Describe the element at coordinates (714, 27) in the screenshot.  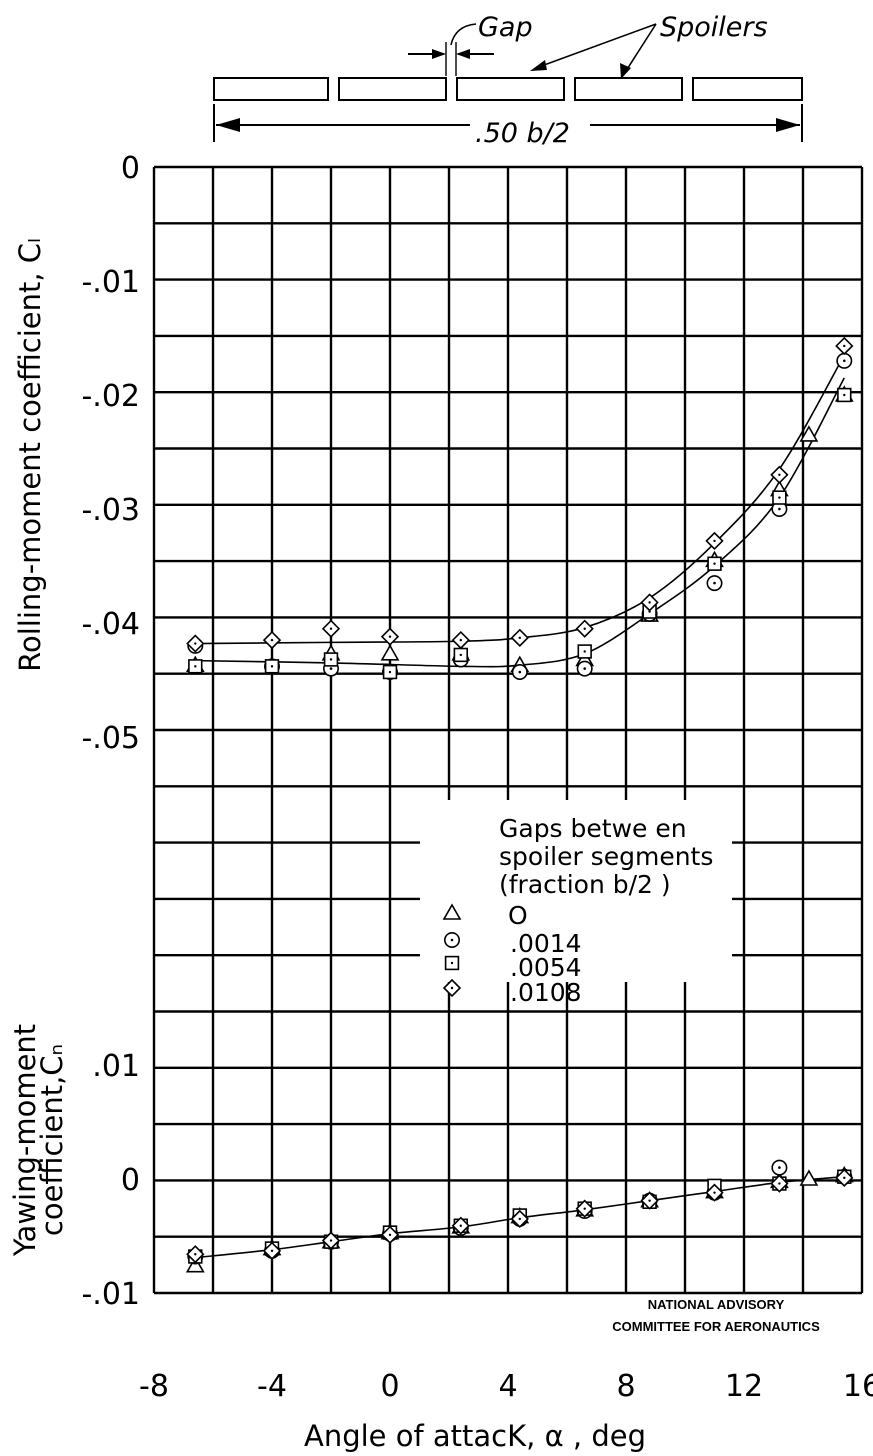
I see `spoilers-label: Spoilers` at that location.